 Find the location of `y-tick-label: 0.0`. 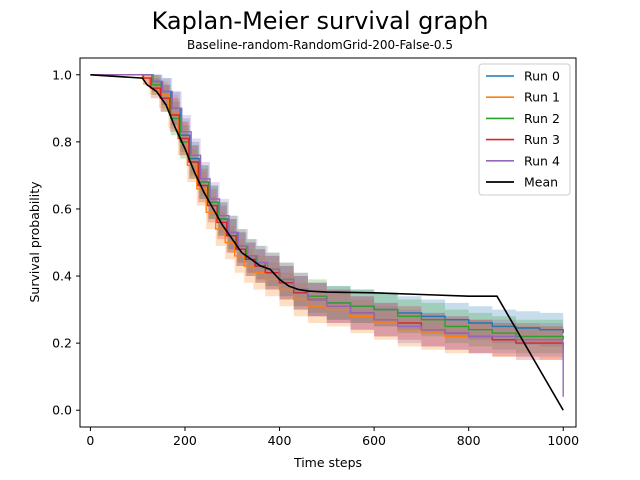

y-tick-label: 0.0 is located at coordinates (62, 410).